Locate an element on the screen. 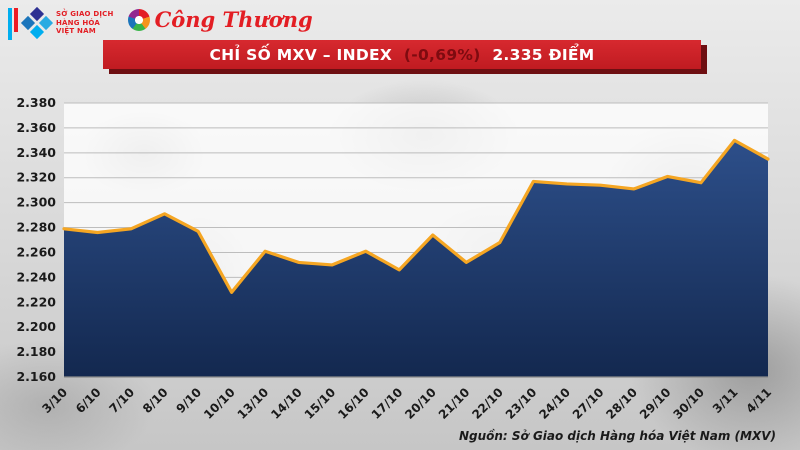  svg-text: 29/10 is located at coordinates (655, 403).